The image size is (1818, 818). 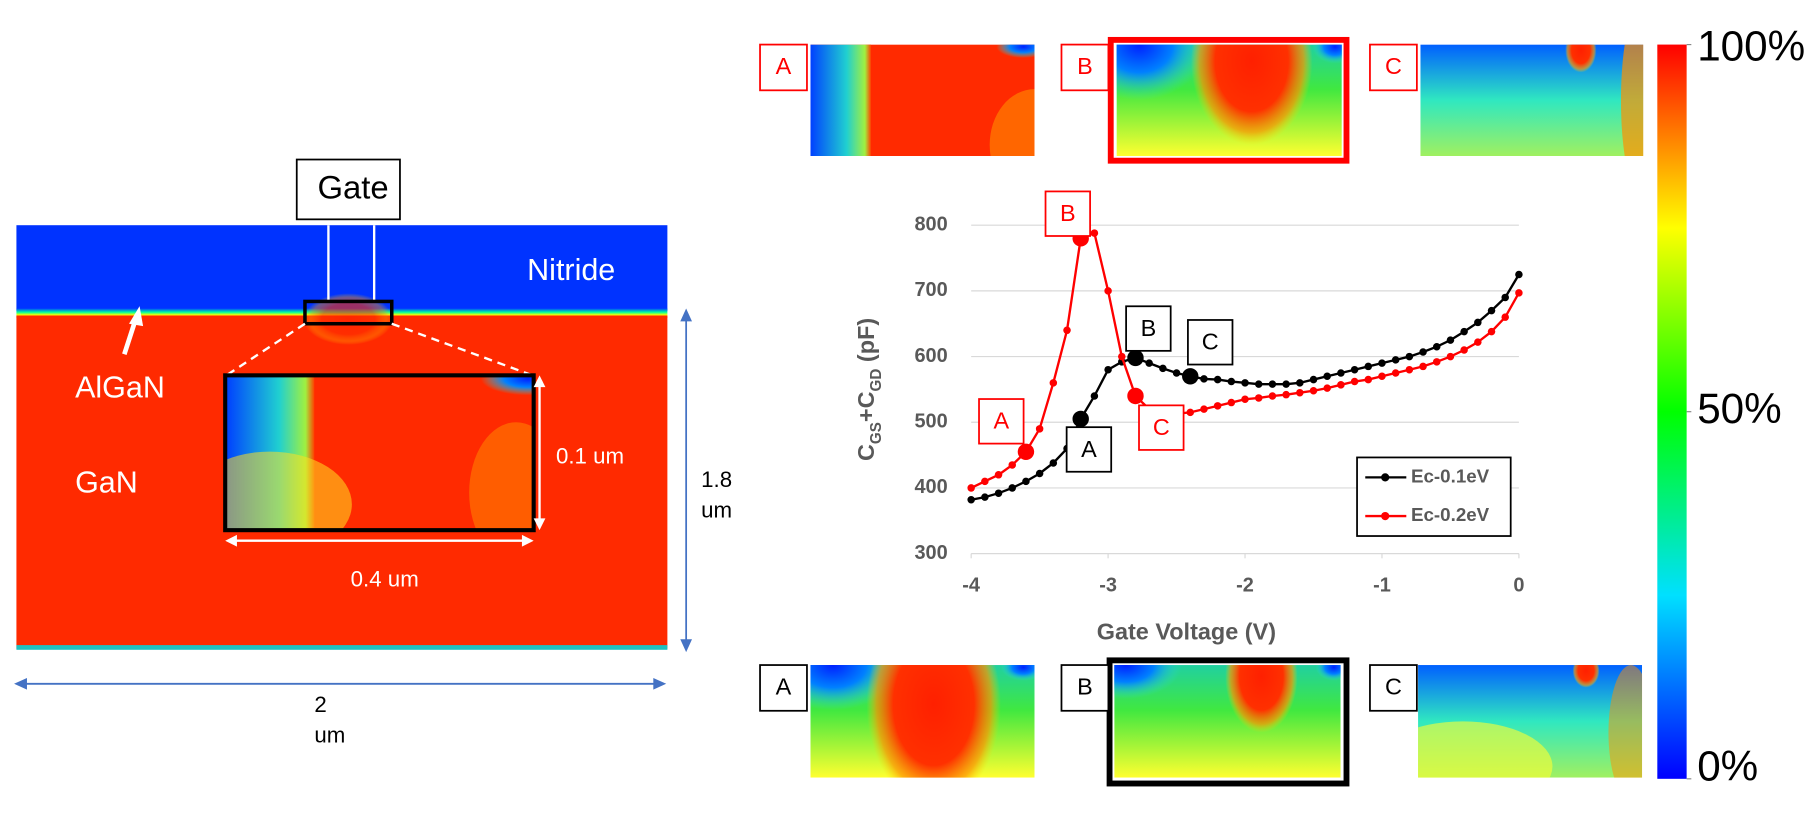 I want to click on inset-height-label: 0.1 um, so click(x=590, y=455).